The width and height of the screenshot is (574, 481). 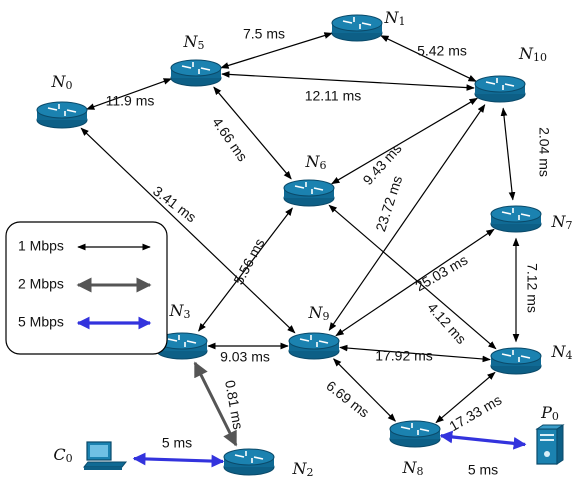 I want to click on legend: 1 Mbps 2 Mbps 5 Mbps, so click(x=86, y=288).